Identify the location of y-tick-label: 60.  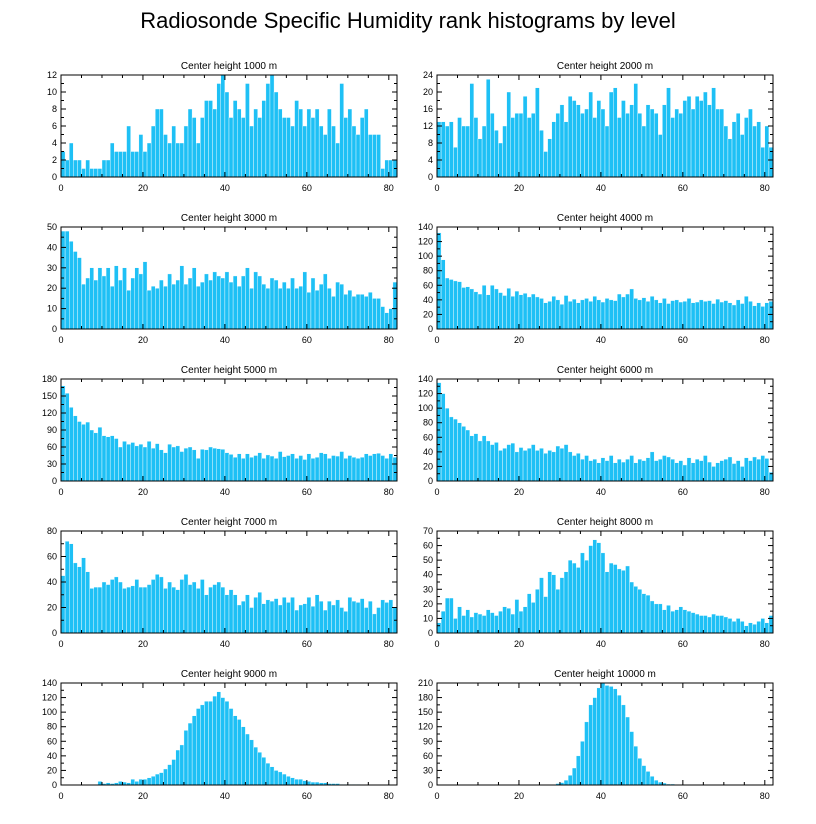
(52, 741).